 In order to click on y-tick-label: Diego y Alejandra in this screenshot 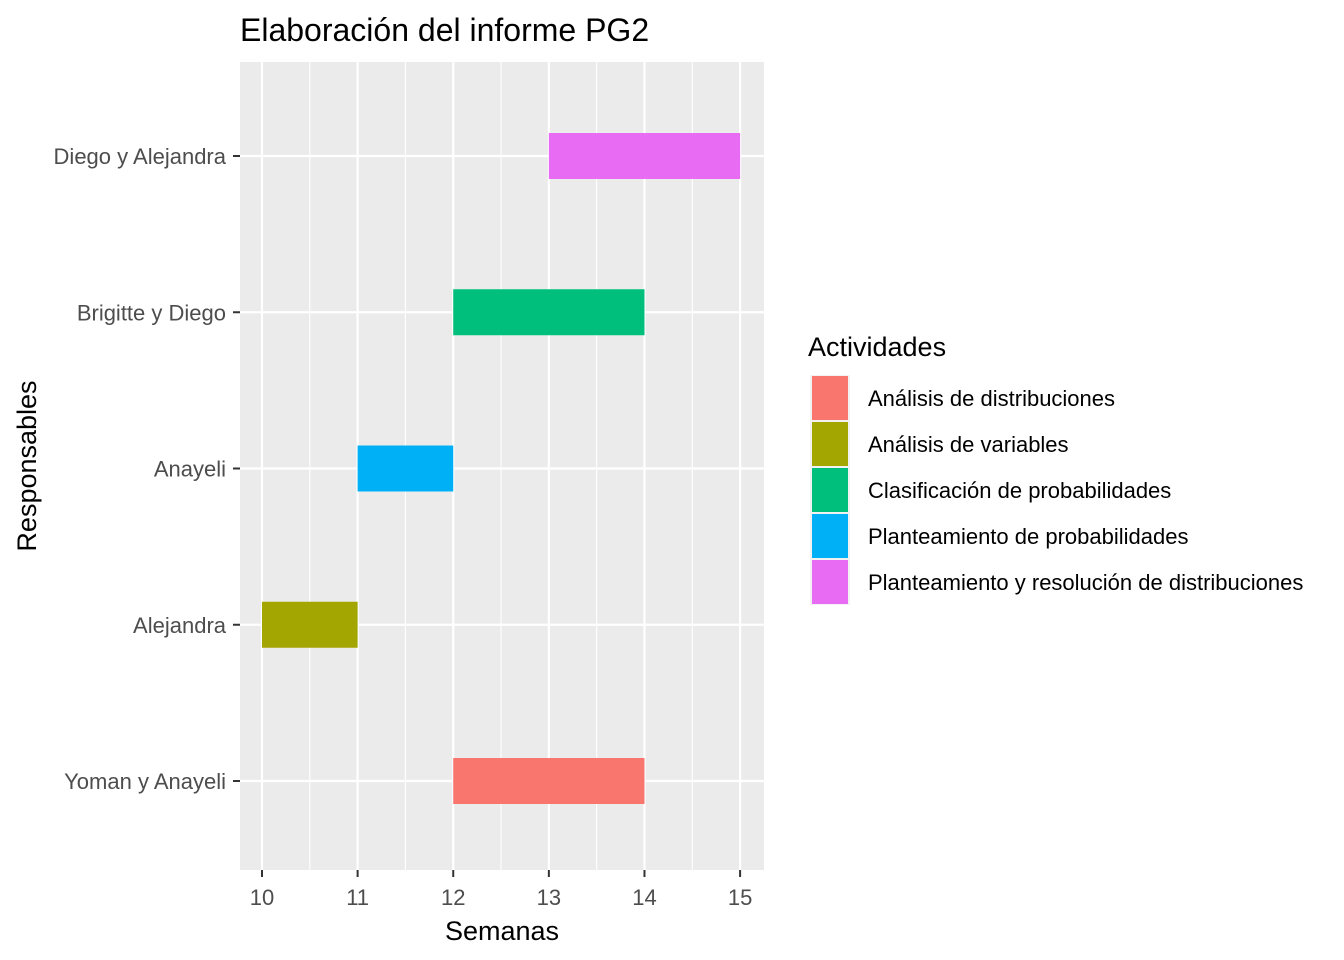, I will do `click(140, 156)`.